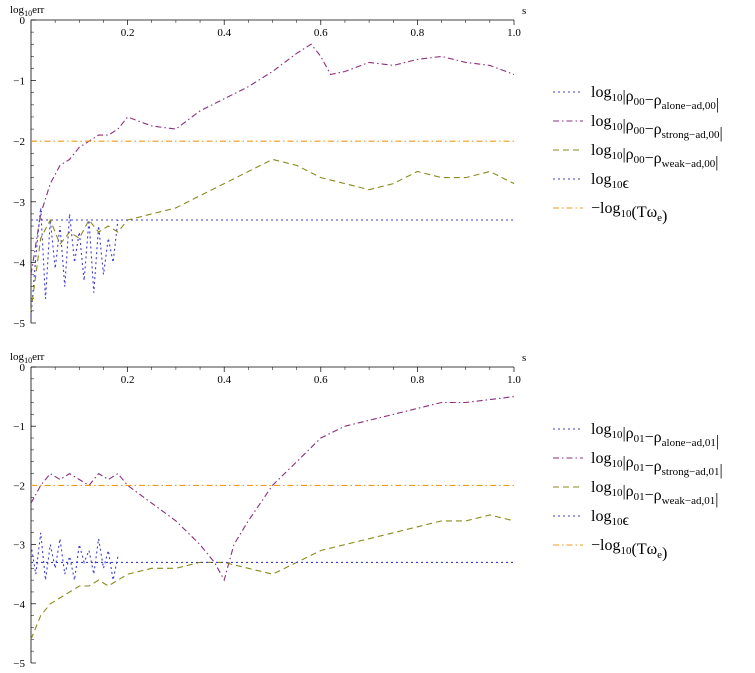 The image size is (755, 673). Describe the element at coordinates (654, 156) in the screenshot. I see `legend-entry: log10|ρ00−ρweak−ad,00|` at that location.